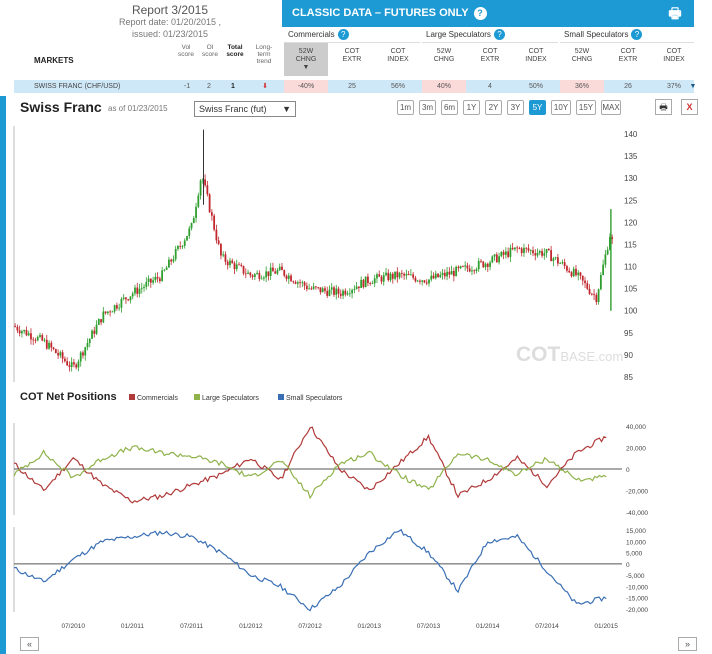  What do you see at coordinates (310, 398) in the screenshot?
I see `legend-small-speculators: Small Speculators` at bounding box center [310, 398].